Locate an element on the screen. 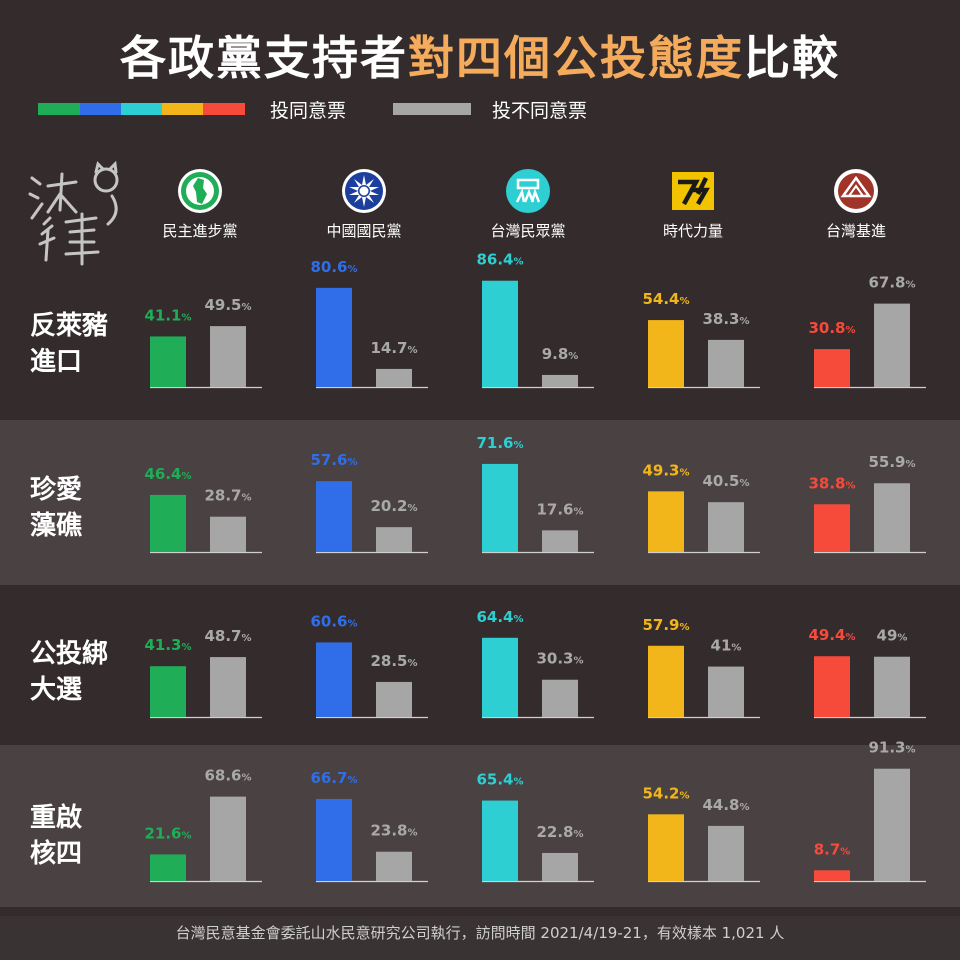  value-label-agree-2-tsp: 38.8% is located at coordinates (831, 483).